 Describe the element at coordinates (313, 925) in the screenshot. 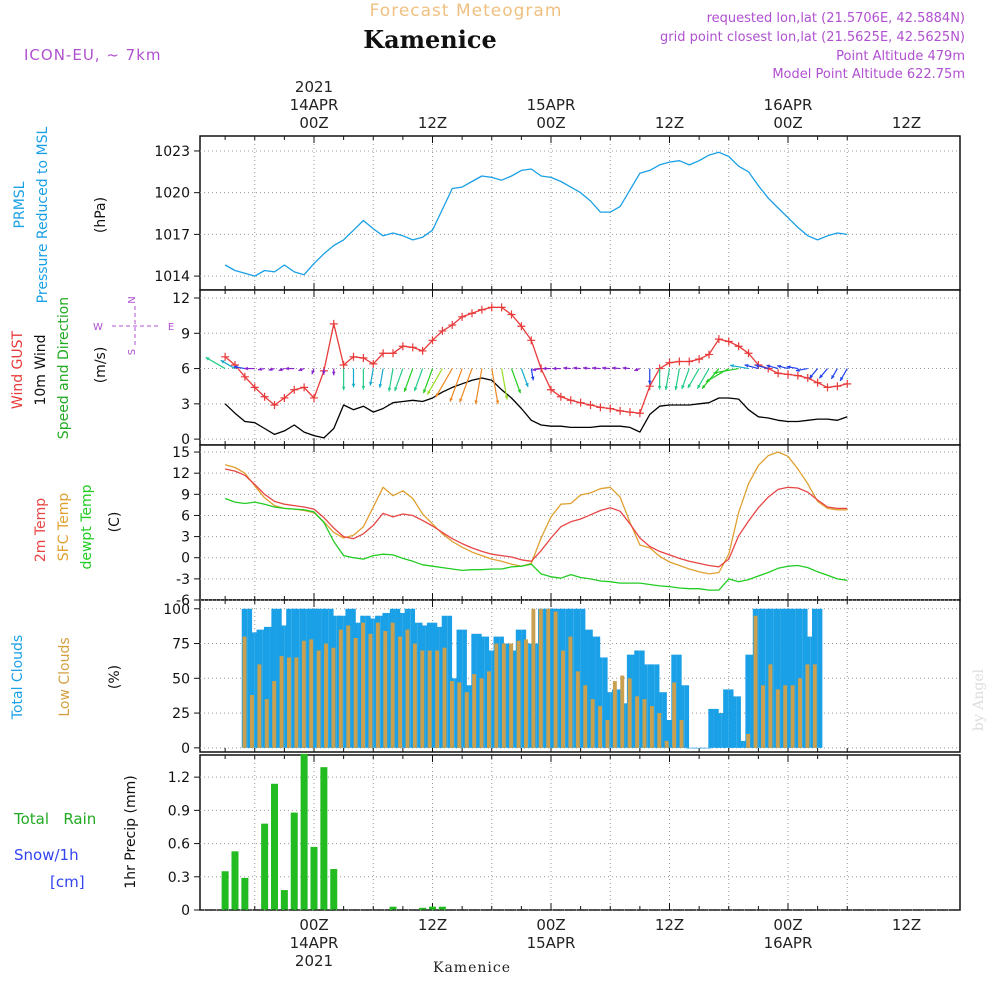

I see `bottom-hour-label: 00Z` at that location.